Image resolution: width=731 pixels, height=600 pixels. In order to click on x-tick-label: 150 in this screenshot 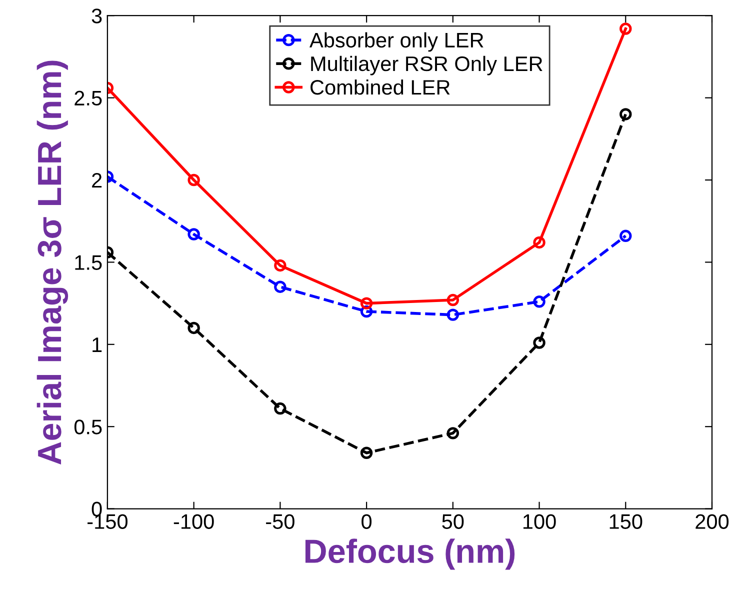, I will do `click(626, 521)`.